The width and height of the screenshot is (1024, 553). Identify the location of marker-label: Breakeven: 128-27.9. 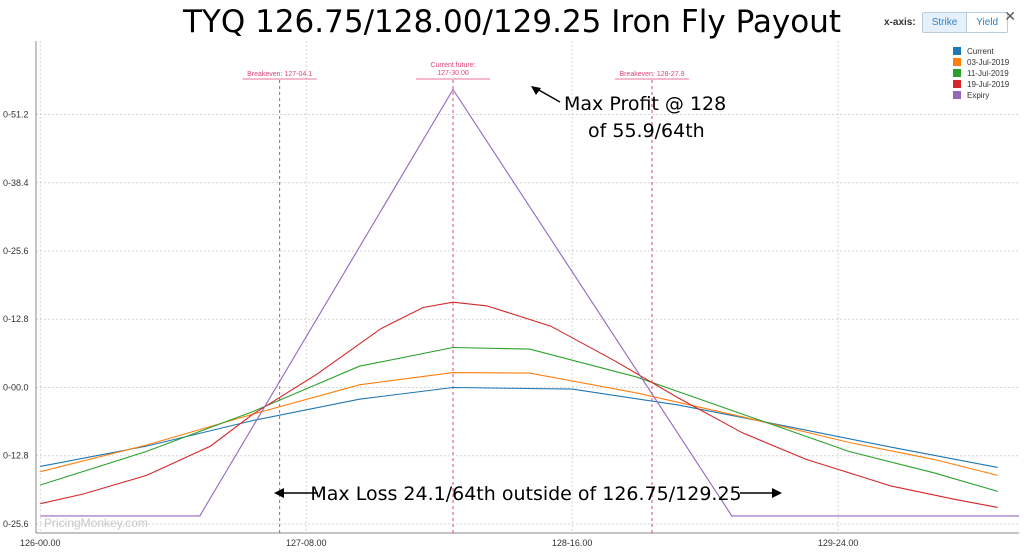
(651, 74).